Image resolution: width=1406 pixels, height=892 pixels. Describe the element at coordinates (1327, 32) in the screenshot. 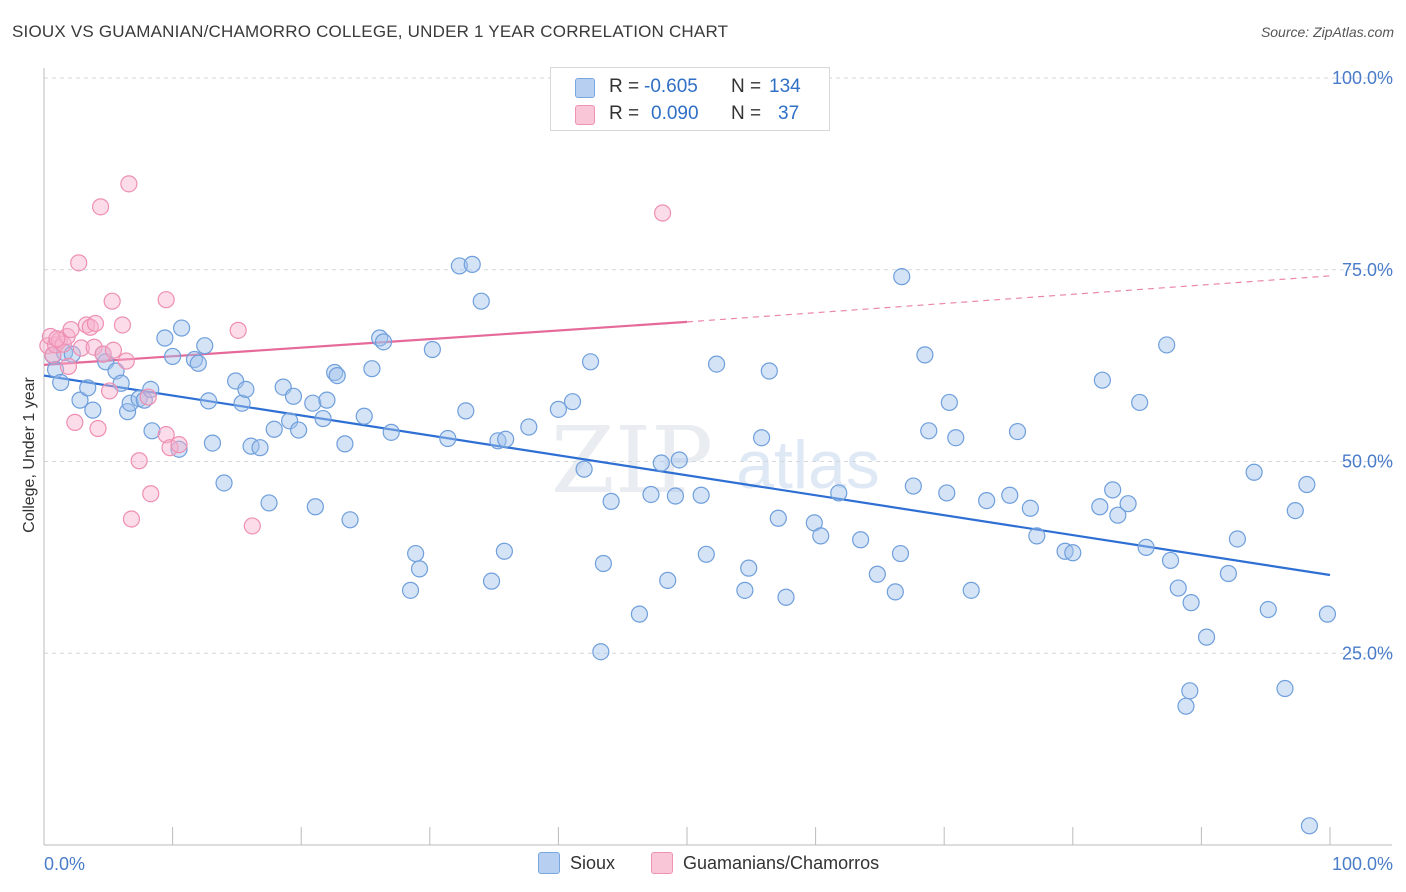

I see `source-label: Source: ZipAtlas.com` at that location.